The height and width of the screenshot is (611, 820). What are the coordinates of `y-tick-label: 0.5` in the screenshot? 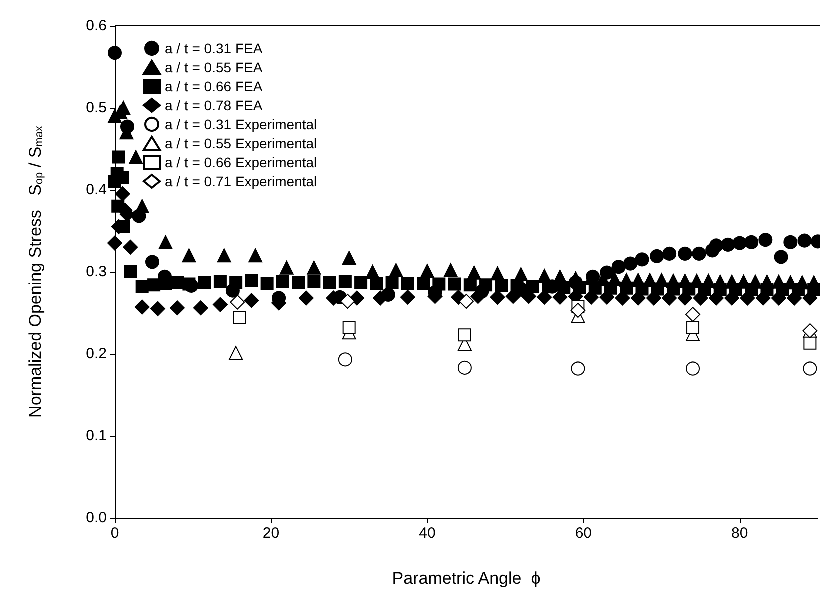 It's located at (96, 108).